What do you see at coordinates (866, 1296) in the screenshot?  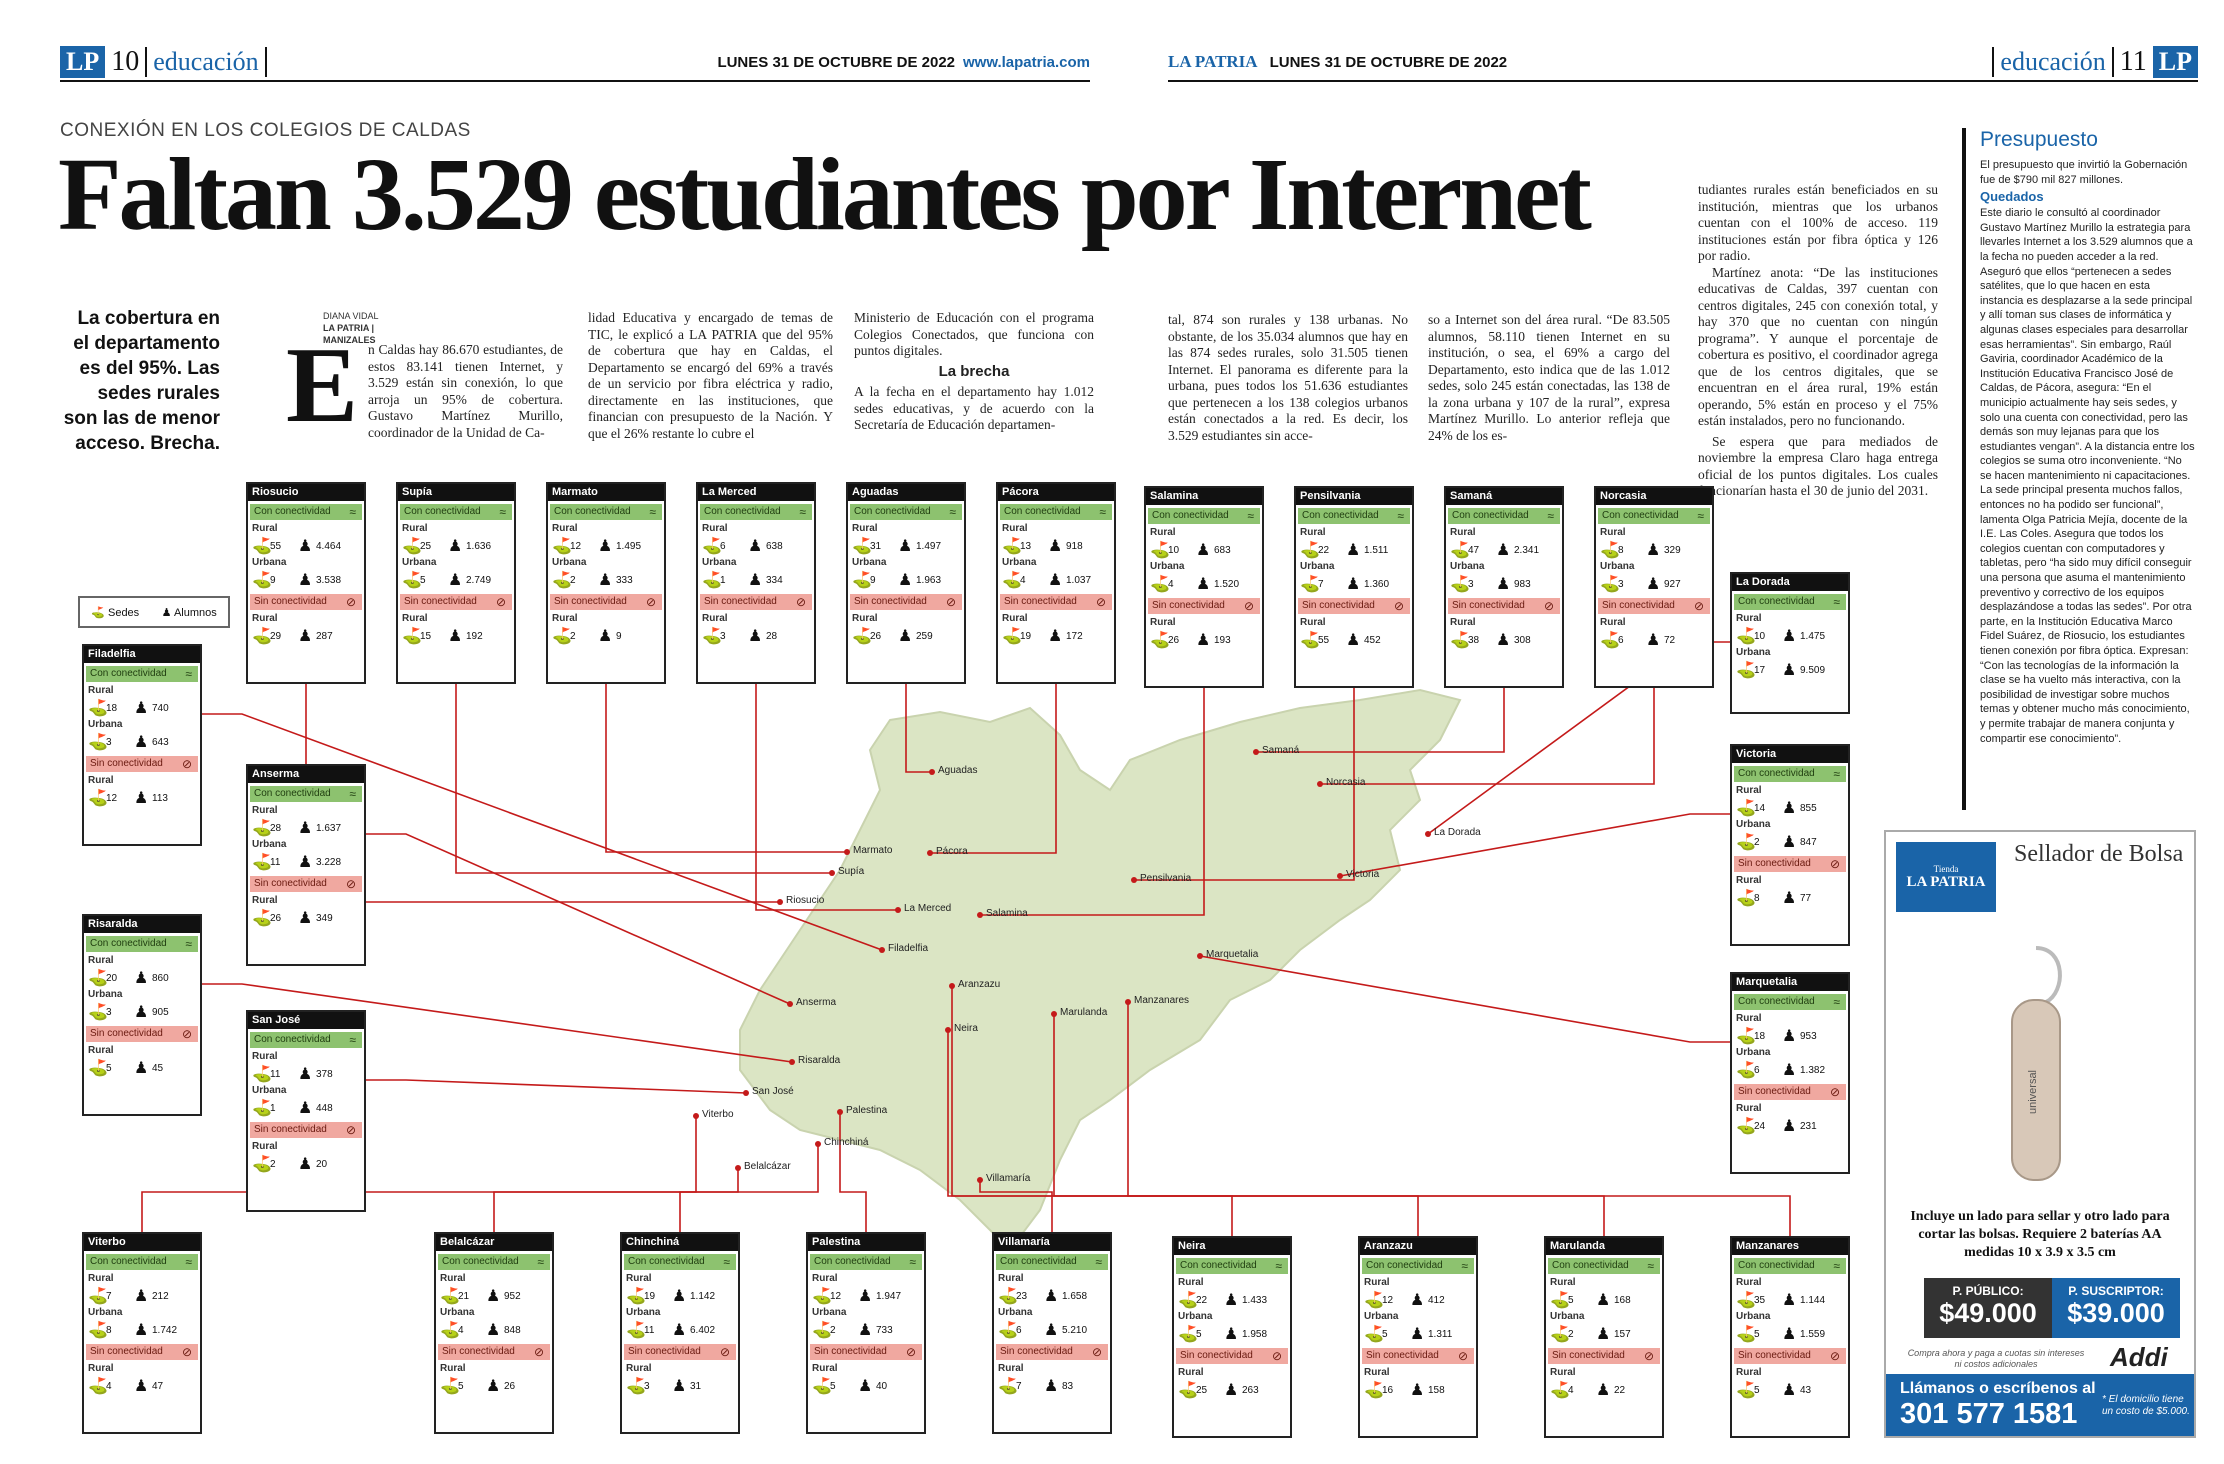 I see `card-row: ⛳ 12 ♟ 1.947` at bounding box center [866, 1296].